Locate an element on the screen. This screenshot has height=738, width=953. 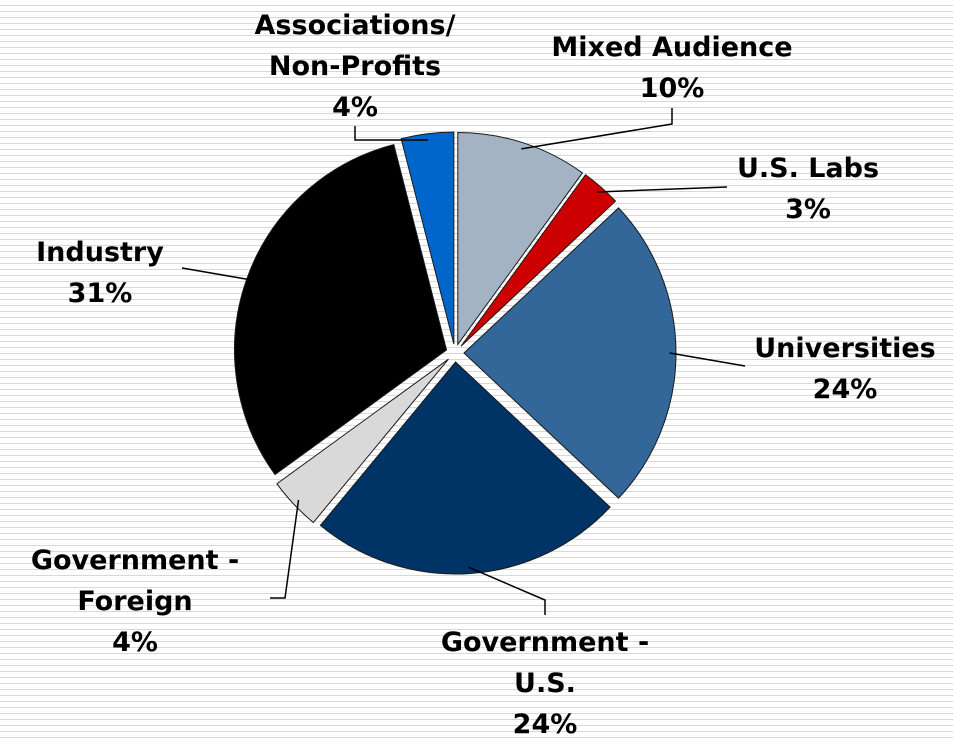
slice-label: Government - U.S. 24% is located at coordinates (545, 680).